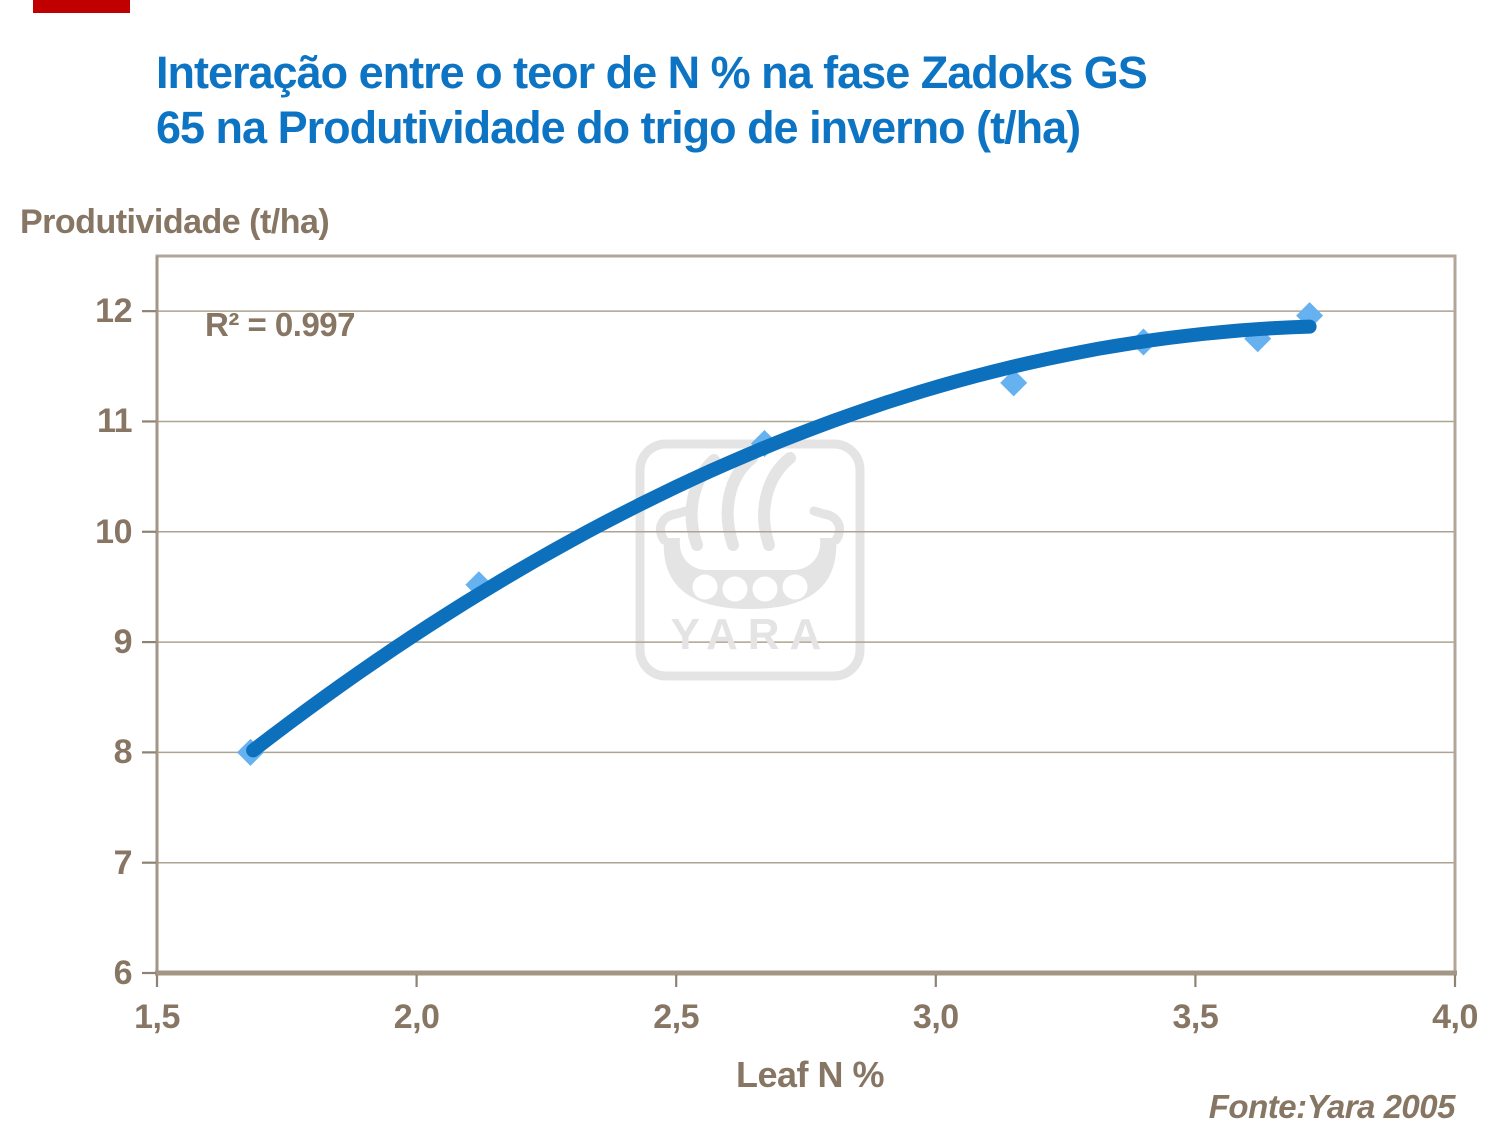 Image resolution: width=1500 pixels, height=1125 pixels. Describe the element at coordinates (113, 531) in the screenshot. I see `y-tick-label-10: 10` at that location.